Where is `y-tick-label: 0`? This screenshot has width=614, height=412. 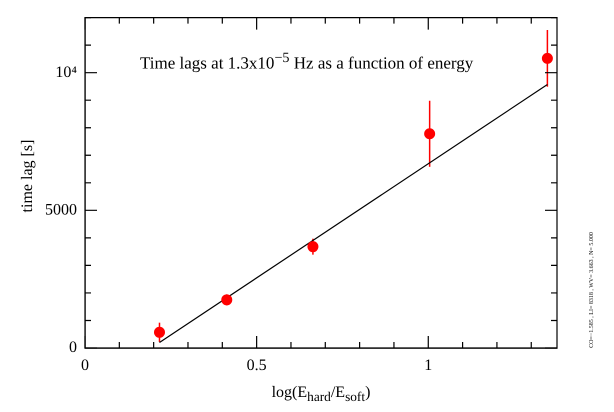
y-tick-label: 0 is located at coordinates (73, 347).